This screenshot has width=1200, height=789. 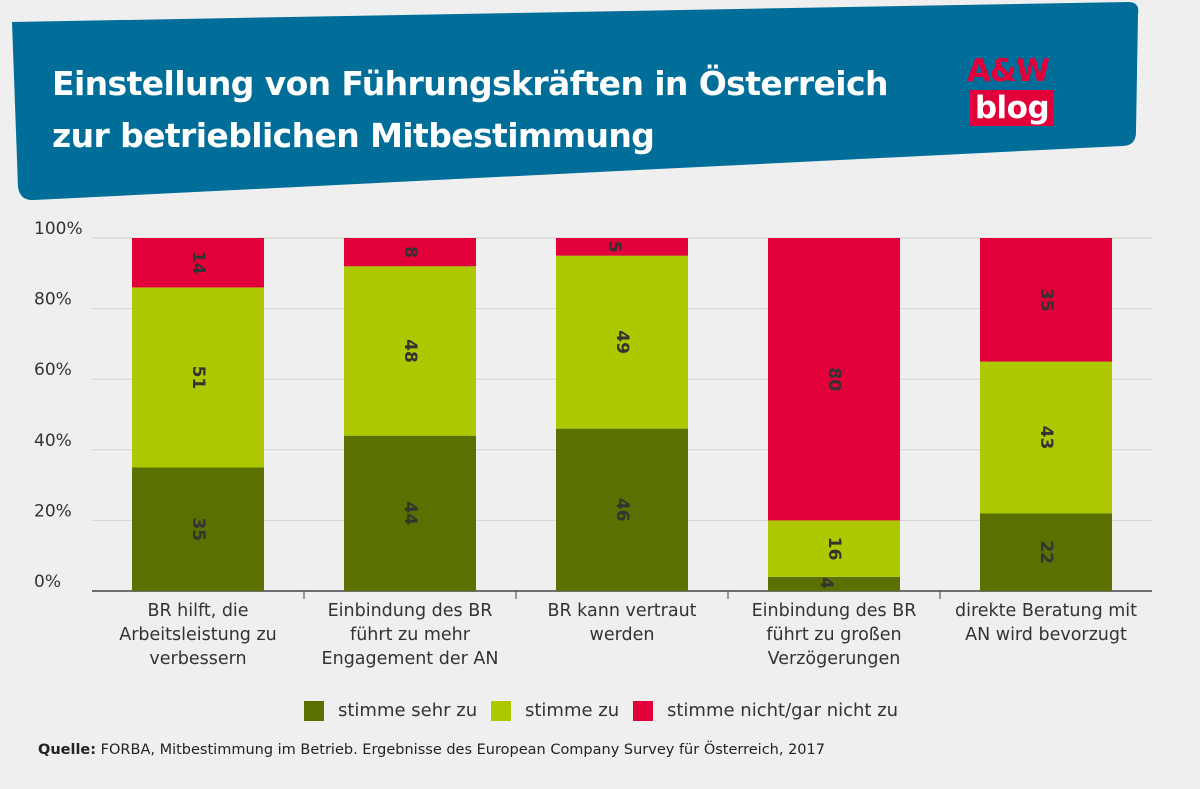 What do you see at coordinates (197, 635) in the screenshot?
I see `category-label-0-1: Arbeitsleistung zu` at bounding box center [197, 635].